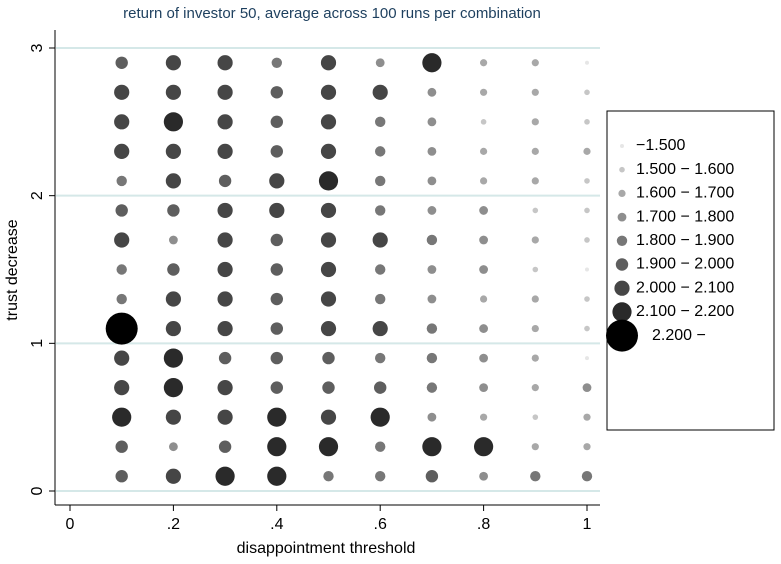 Image resolution: width=781 pixels, height=564 pixels. What do you see at coordinates (276, 524) in the screenshot?
I see `x-tick-label: .4` at bounding box center [276, 524].